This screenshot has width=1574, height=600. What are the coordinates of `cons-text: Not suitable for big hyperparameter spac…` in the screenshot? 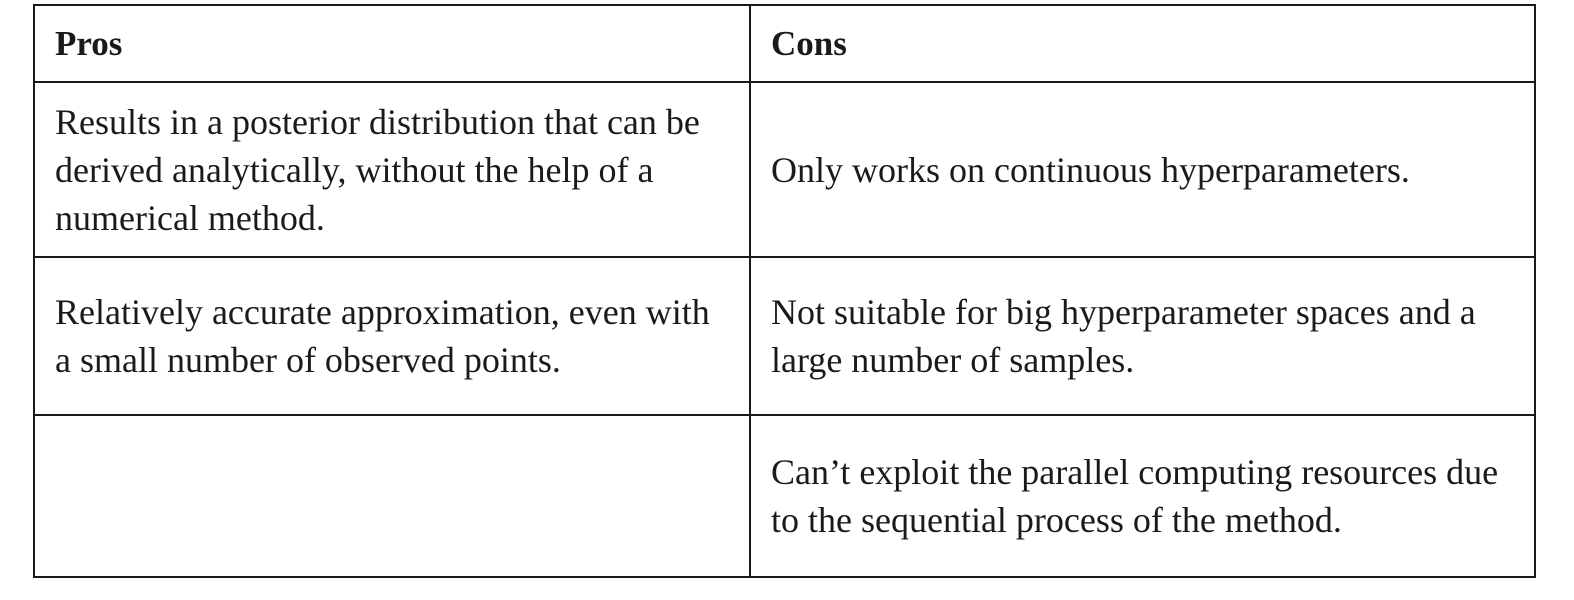 It's located at (1123, 336).